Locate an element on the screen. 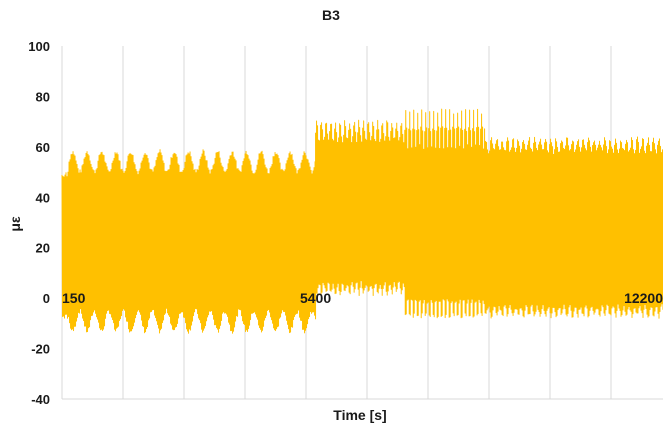 This screenshot has height=436, width=663. y-tick-label: 80 is located at coordinates (43, 96).